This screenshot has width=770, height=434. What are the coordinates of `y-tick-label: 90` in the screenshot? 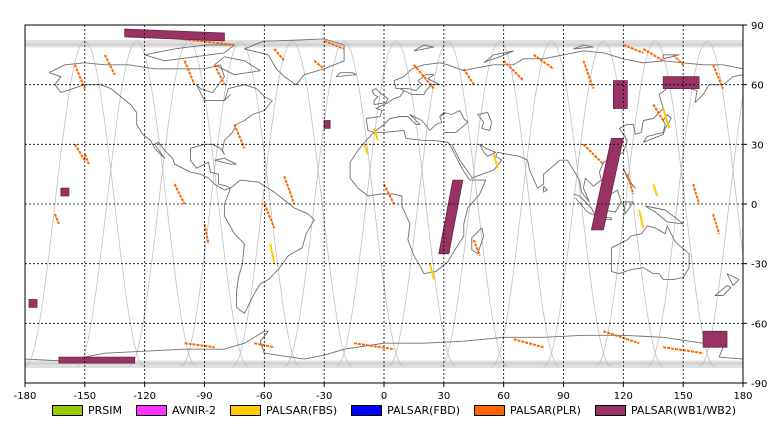 It's located at (757, 26).